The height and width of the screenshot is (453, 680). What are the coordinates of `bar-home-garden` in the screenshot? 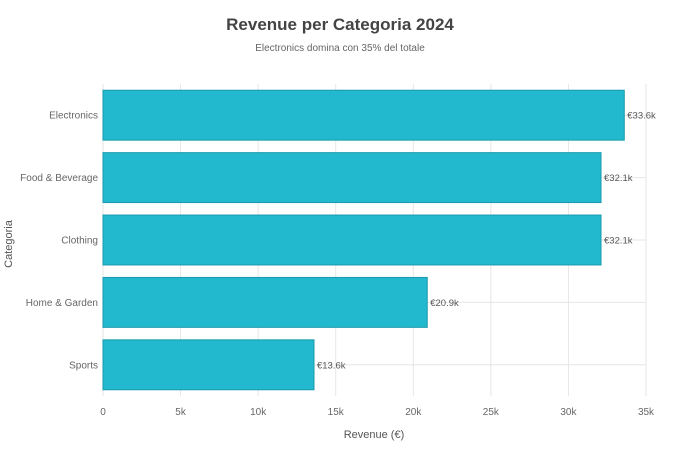 It's located at (265, 302).